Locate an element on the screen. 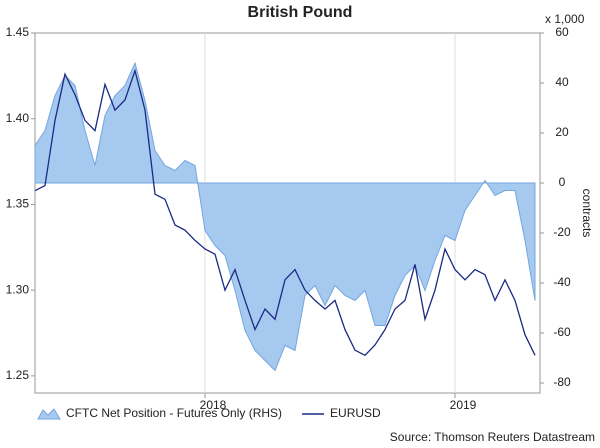  legend-label: CFTC Net Position - Futures Only (RHS) is located at coordinates (174, 413).